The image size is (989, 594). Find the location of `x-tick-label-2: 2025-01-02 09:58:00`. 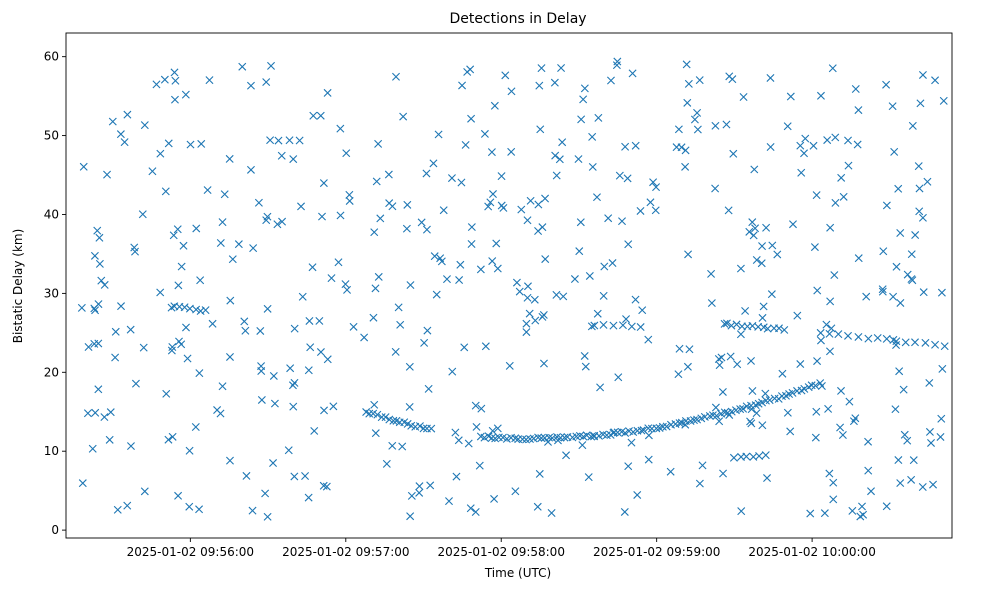

x-tick-label-2: 2025-01-02 09:58:00 is located at coordinates (501, 552).